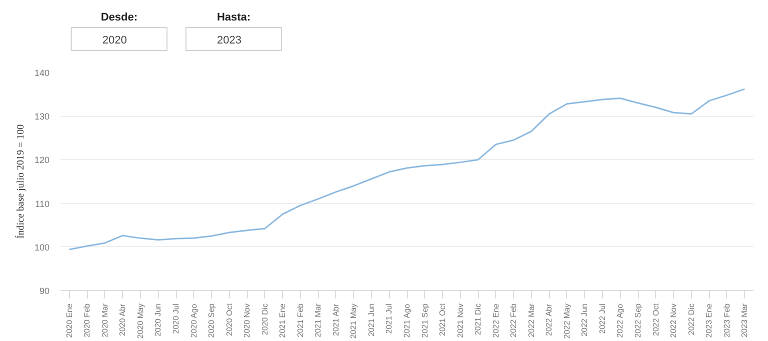 This screenshot has height=341, width=768. What do you see at coordinates (283, 320) in the screenshot?
I see `x-tick-label: 2021 Ene` at bounding box center [283, 320].